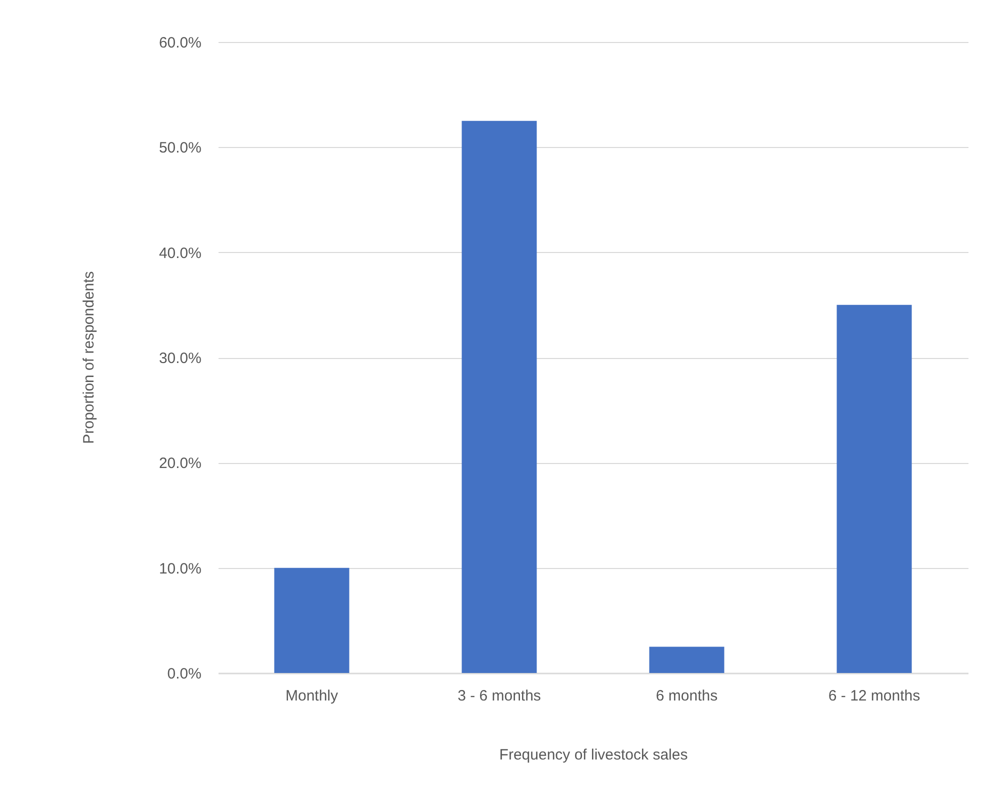 The height and width of the screenshot is (791, 985). What do you see at coordinates (180, 569) in the screenshot?
I see `y-tick-label: 10.0%` at bounding box center [180, 569].